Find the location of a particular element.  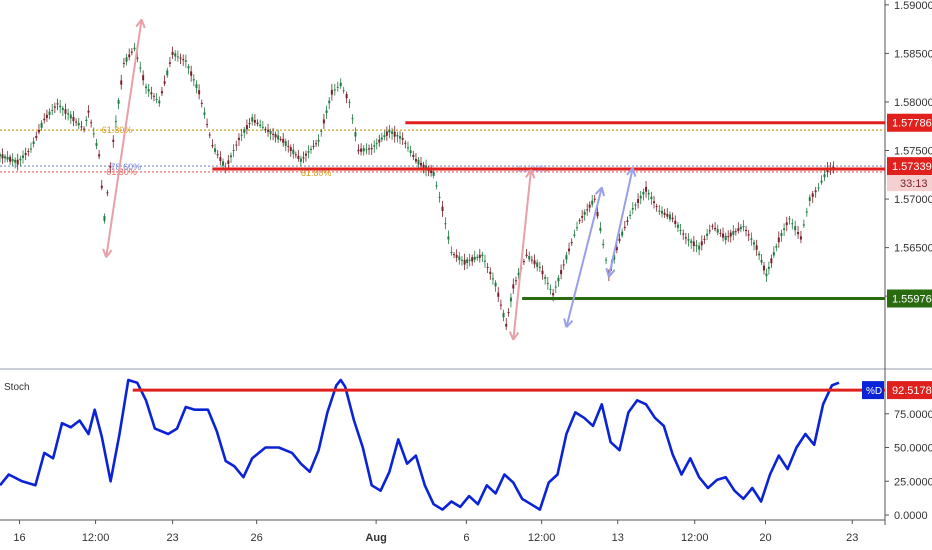

price-tick-label: 1.59000 is located at coordinates (913, 6).